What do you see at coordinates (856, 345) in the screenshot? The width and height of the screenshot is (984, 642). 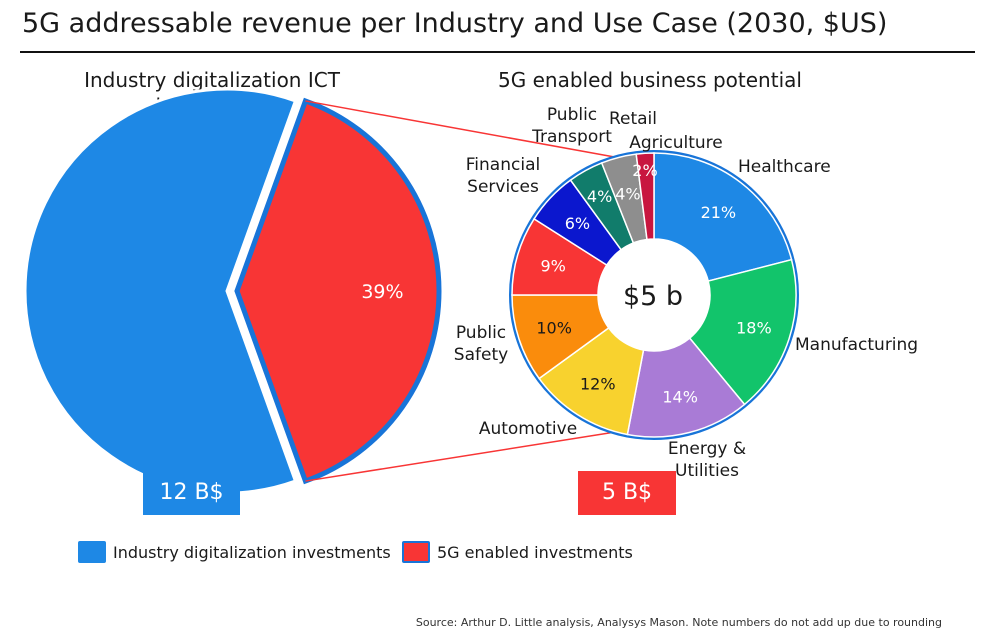 I see `donut-category-label: Manufacturing` at bounding box center [856, 345].